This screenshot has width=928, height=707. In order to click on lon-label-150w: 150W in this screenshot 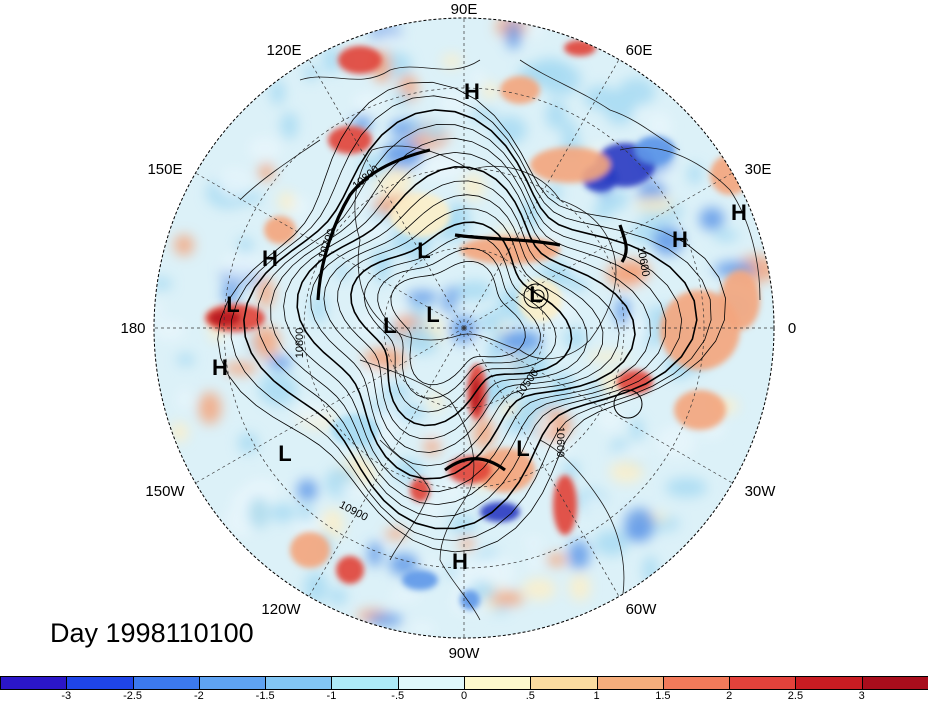, I will do `click(165, 491)`.